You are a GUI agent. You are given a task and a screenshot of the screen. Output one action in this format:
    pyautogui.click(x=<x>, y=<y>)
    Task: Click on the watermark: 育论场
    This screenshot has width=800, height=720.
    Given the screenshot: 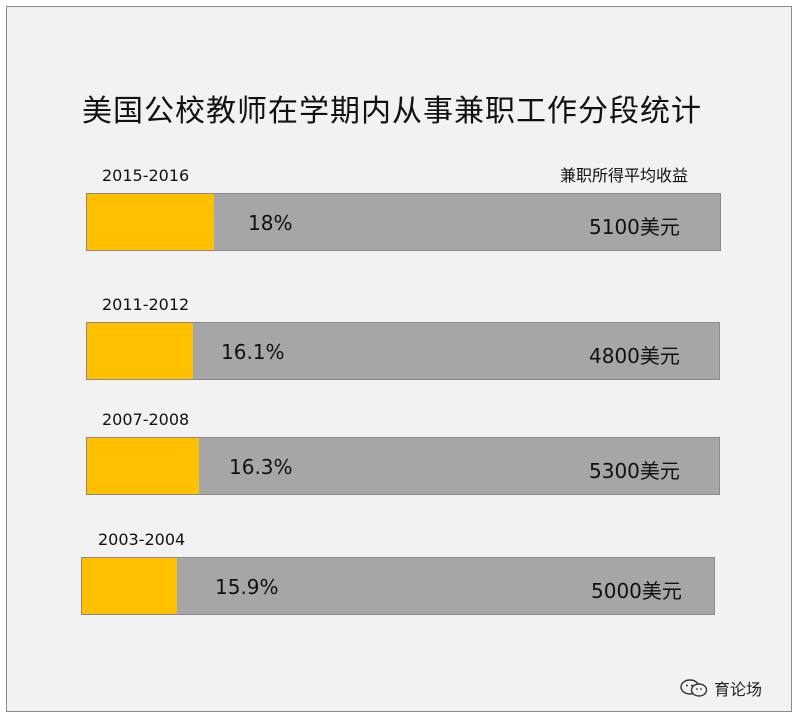 What is the action you would take?
    pyautogui.click(x=721, y=688)
    